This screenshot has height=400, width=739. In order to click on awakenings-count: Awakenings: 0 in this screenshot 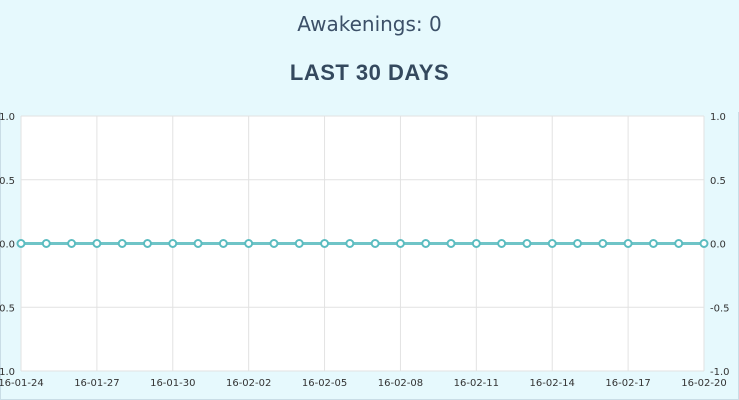, I will do `click(369, 24)`.